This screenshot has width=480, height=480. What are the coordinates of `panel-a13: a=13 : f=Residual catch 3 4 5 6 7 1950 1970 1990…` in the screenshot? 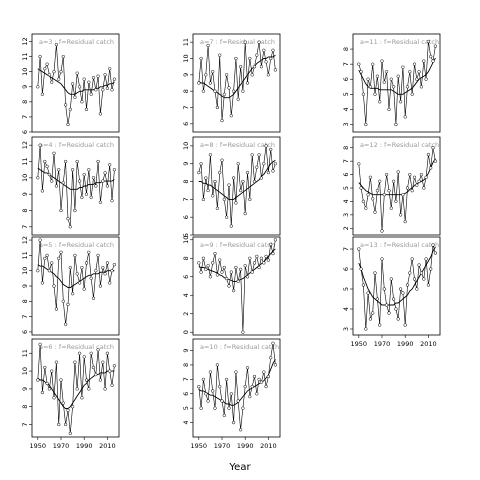 It's located at (391, 292).